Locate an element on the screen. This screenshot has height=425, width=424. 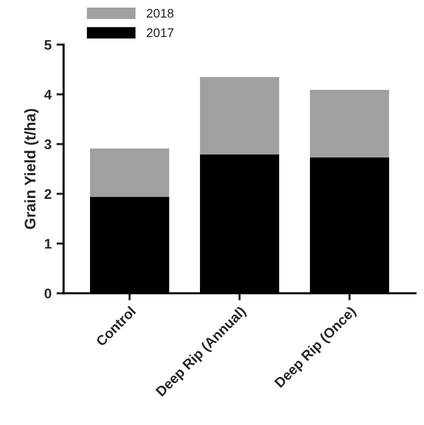
y-tick-label: 3 is located at coordinates (48, 144).